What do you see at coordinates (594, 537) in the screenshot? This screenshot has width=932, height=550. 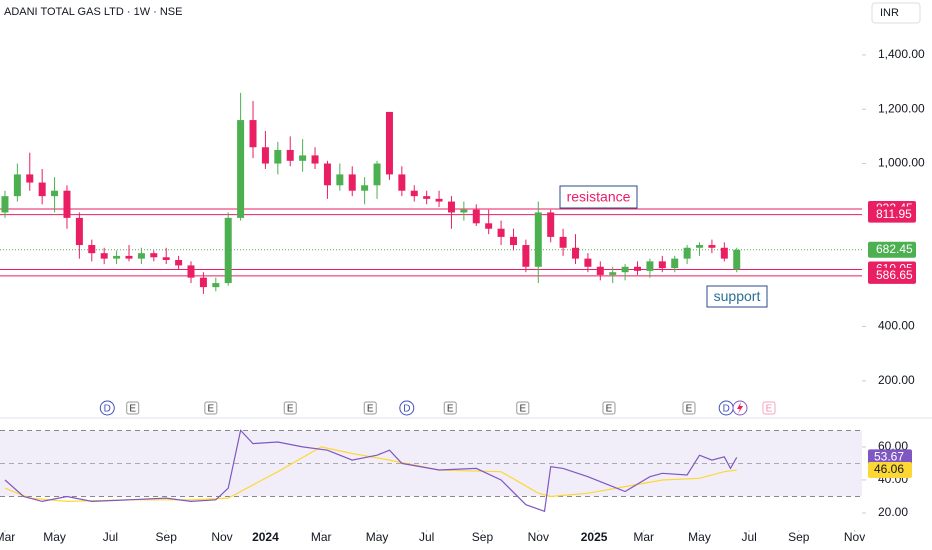 I see `x-tick-label: 2025` at bounding box center [594, 537].